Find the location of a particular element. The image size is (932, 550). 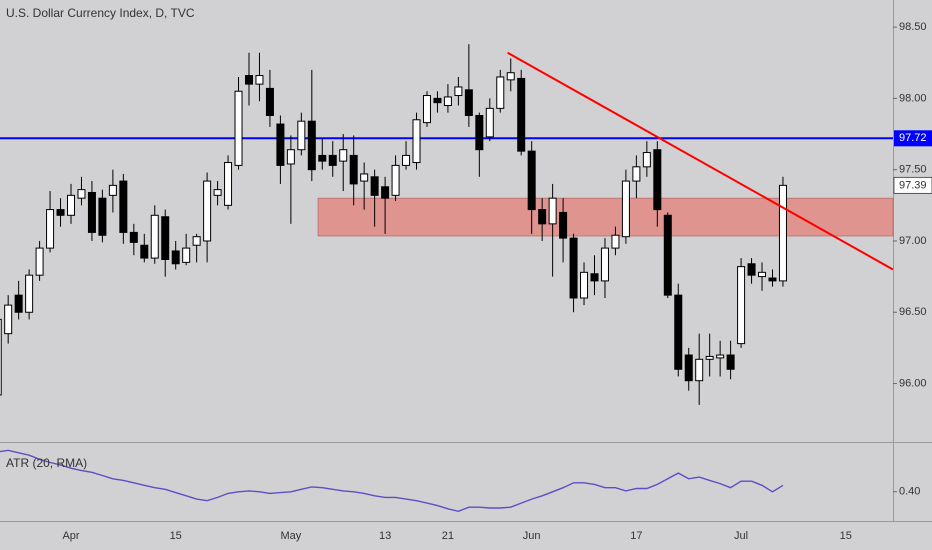

y-tick-label: 96.00 is located at coordinates (913, 383).